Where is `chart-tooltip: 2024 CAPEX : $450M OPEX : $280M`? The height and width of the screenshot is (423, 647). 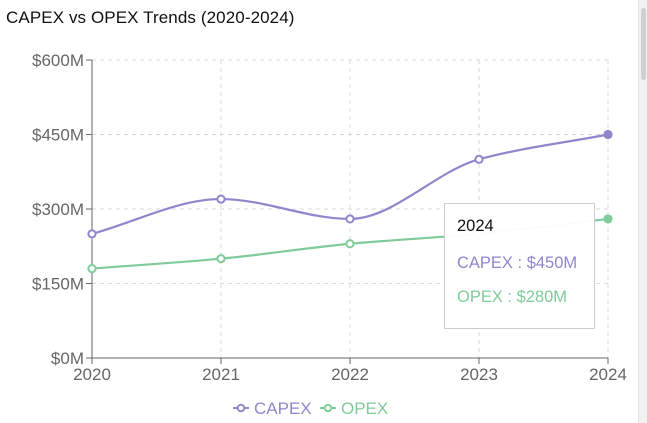
chart-tooltip: 2024 CAPEX : $450M OPEX : $280M is located at coordinates (519, 266).